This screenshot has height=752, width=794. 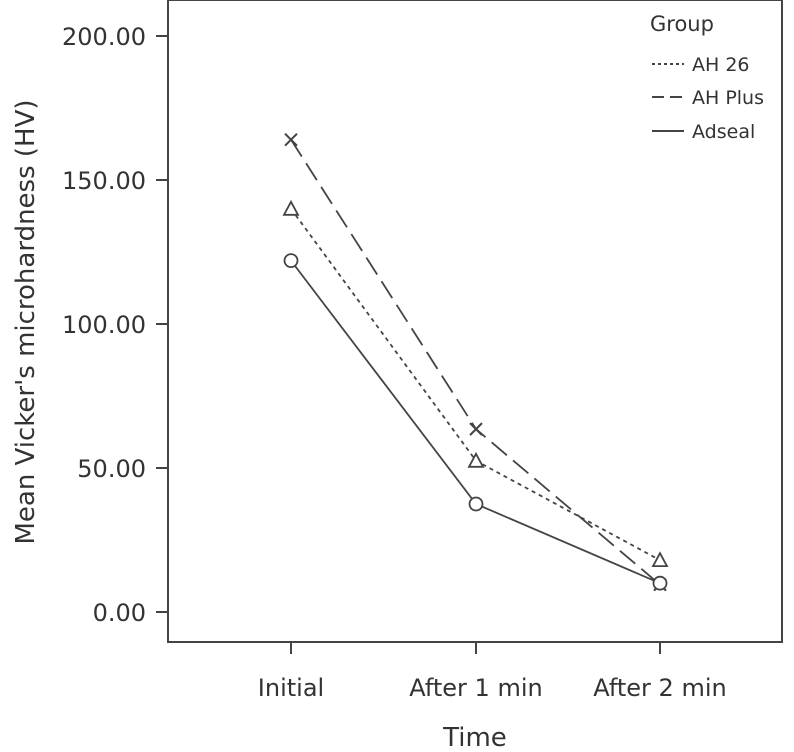 What do you see at coordinates (721, 65) in the screenshot?
I see `legend-label-ah-26: AH 26` at bounding box center [721, 65].